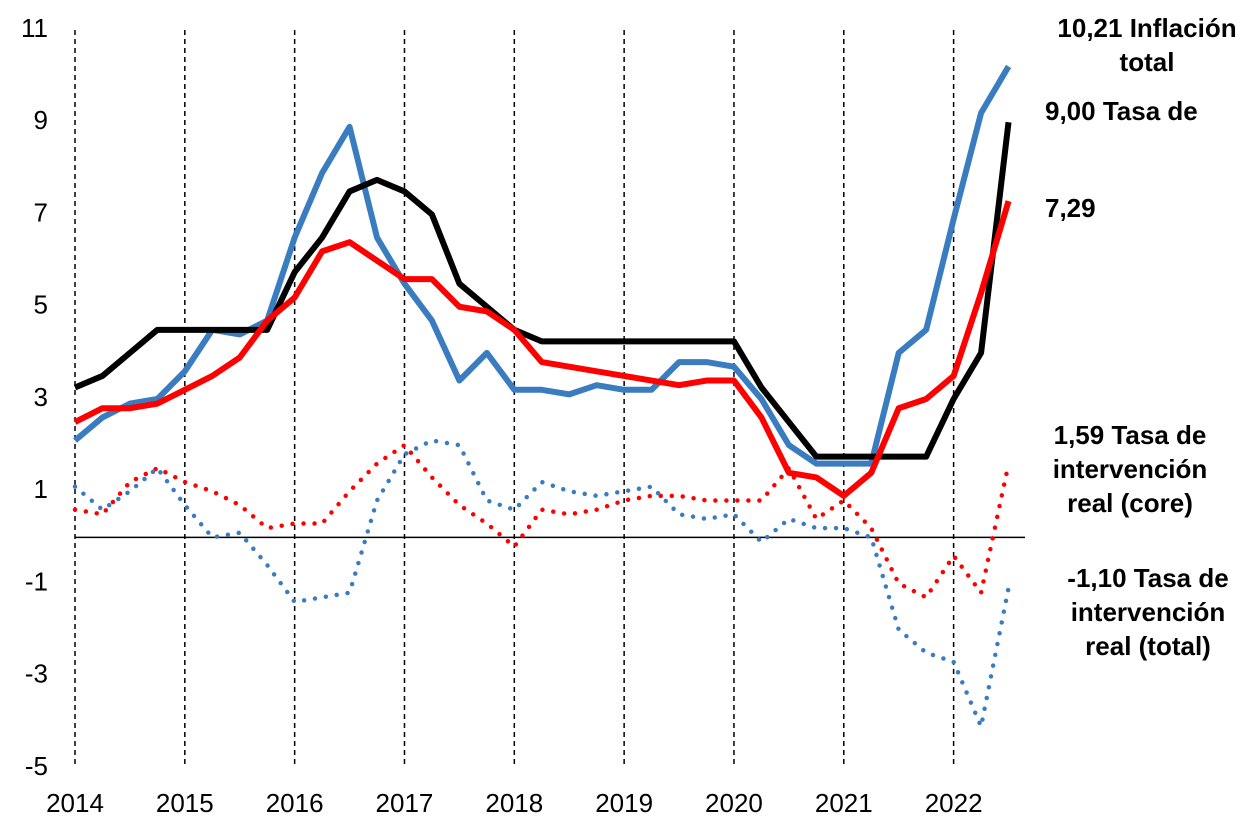 This screenshot has height=819, width=1258. What do you see at coordinates (41, 212) in the screenshot?
I see `y-tick-label: 7` at bounding box center [41, 212].